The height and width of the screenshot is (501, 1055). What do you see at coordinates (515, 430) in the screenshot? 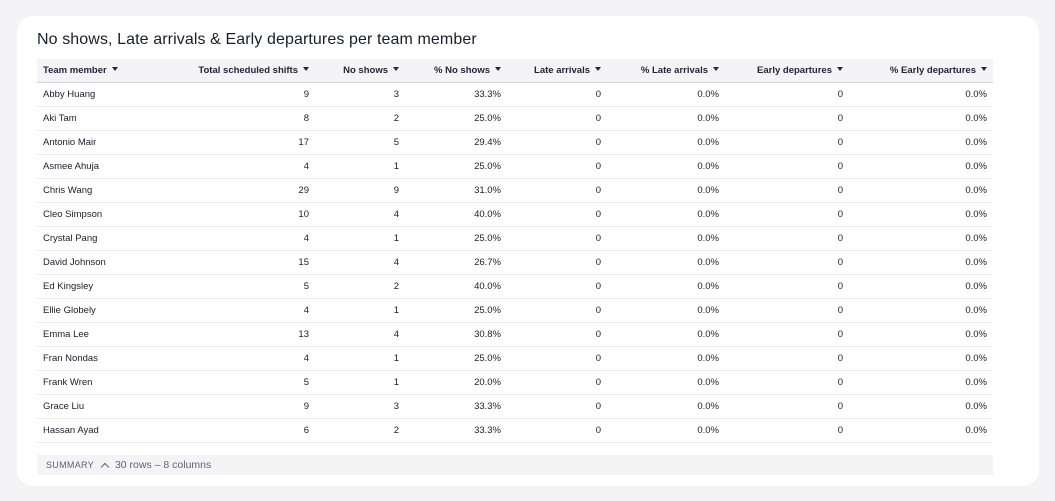
I see `table-row: Hassan Ayad 6 2 33.3% 0 0.0% 0 0.0%` at bounding box center [515, 430].